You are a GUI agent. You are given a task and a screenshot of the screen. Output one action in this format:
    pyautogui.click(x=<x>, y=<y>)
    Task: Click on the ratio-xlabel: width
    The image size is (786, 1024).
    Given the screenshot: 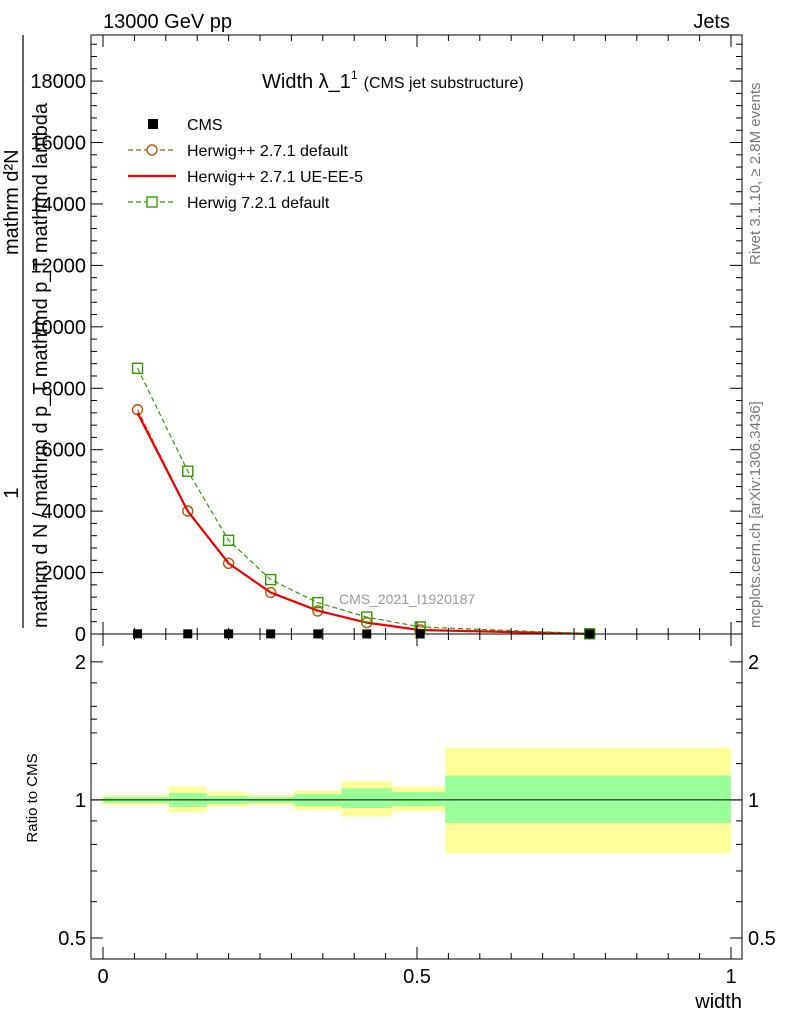 What is the action you would take?
    pyautogui.click(x=718, y=1002)
    